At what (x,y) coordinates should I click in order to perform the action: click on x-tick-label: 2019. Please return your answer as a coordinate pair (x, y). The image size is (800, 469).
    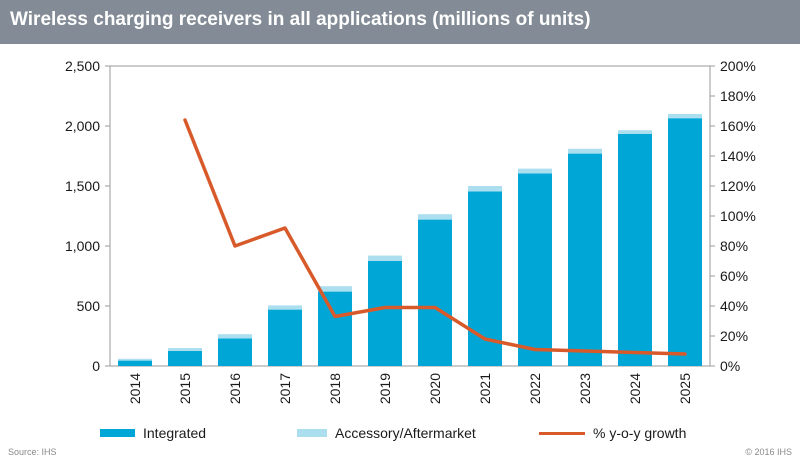
    Looking at the image, I should click on (385, 388).